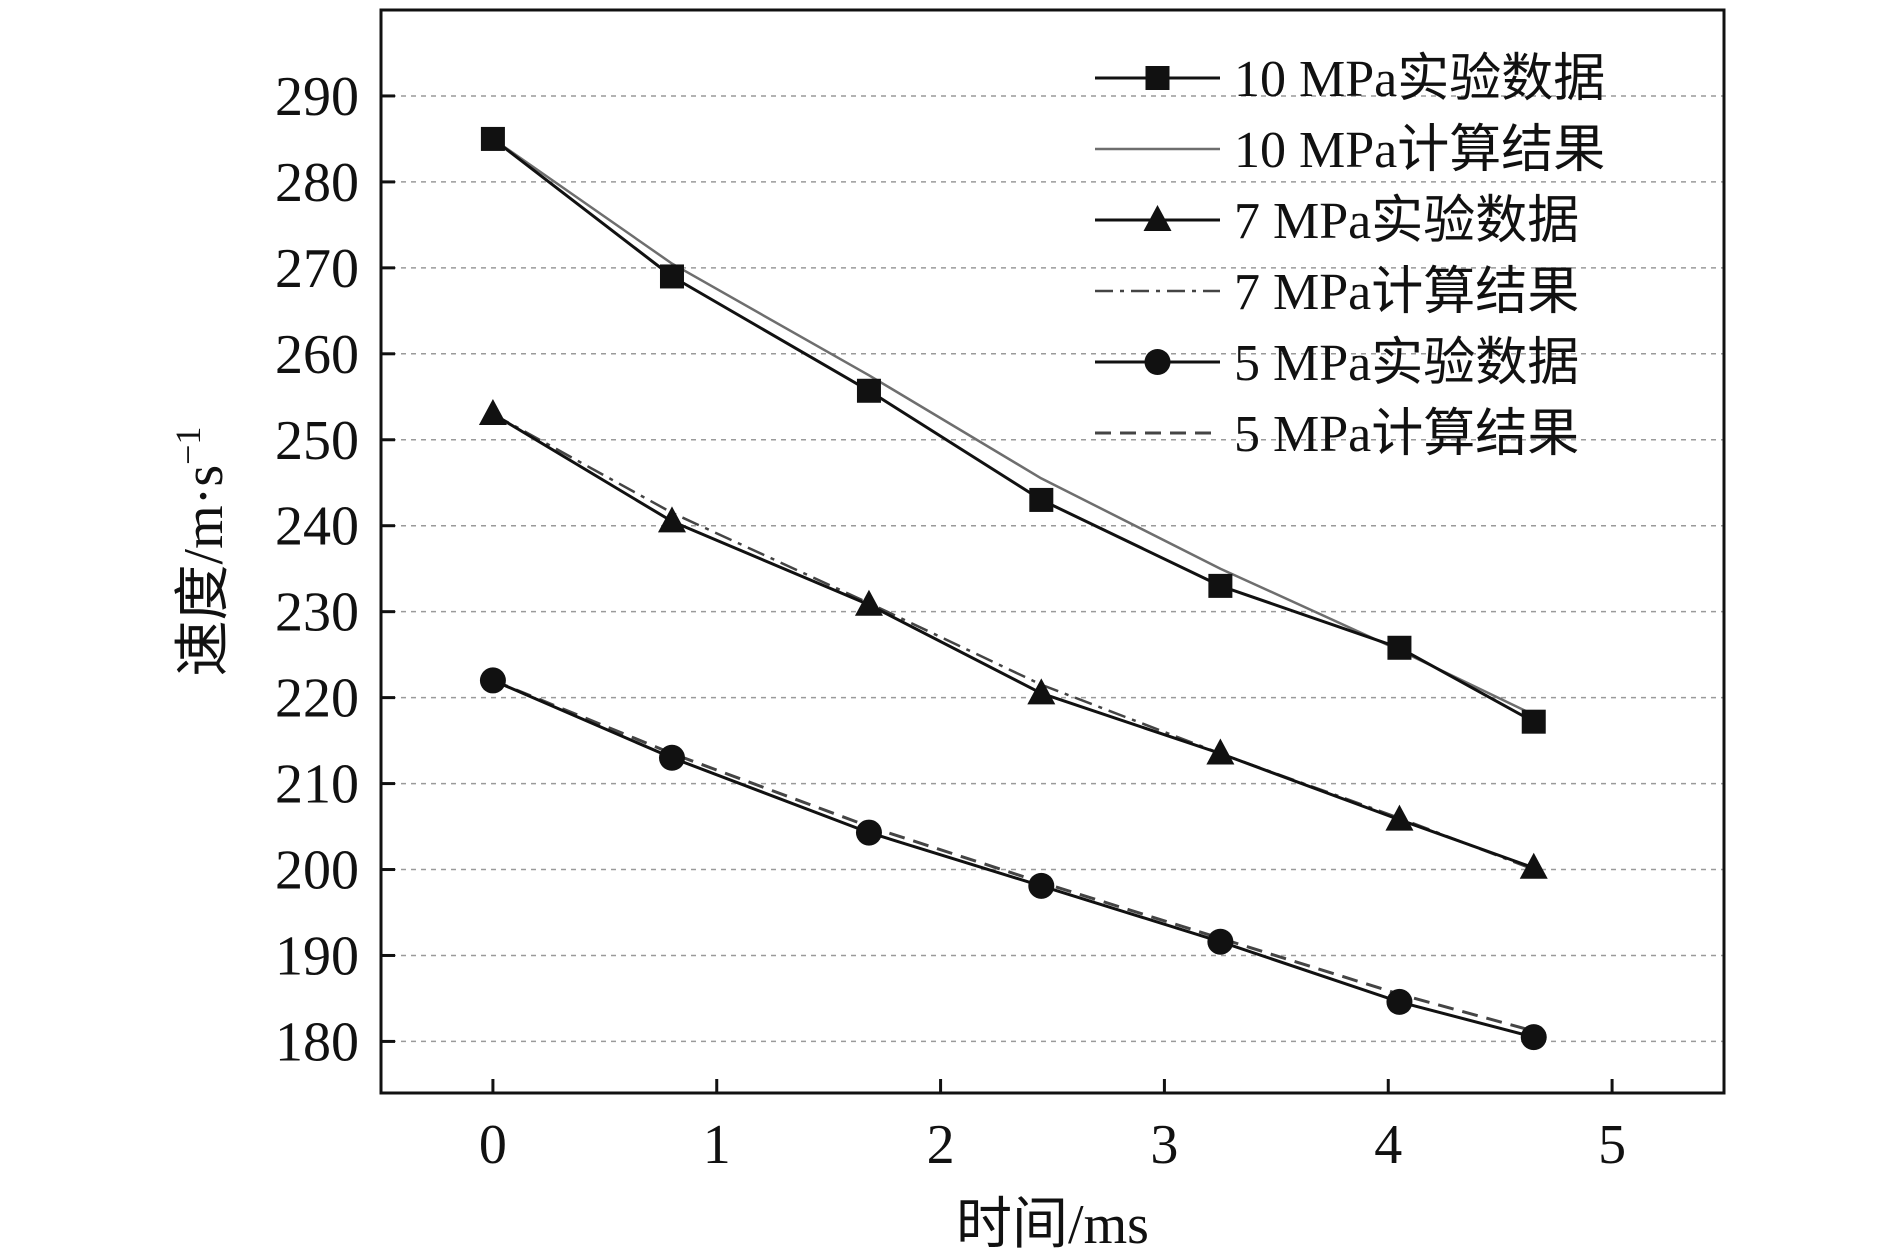 The height and width of the screenshot is (1259, 1890). What do you see at coordinates (317, 355) in the screenshot?
I see `y-tick-label: 260` at bounding box center [317, 355].